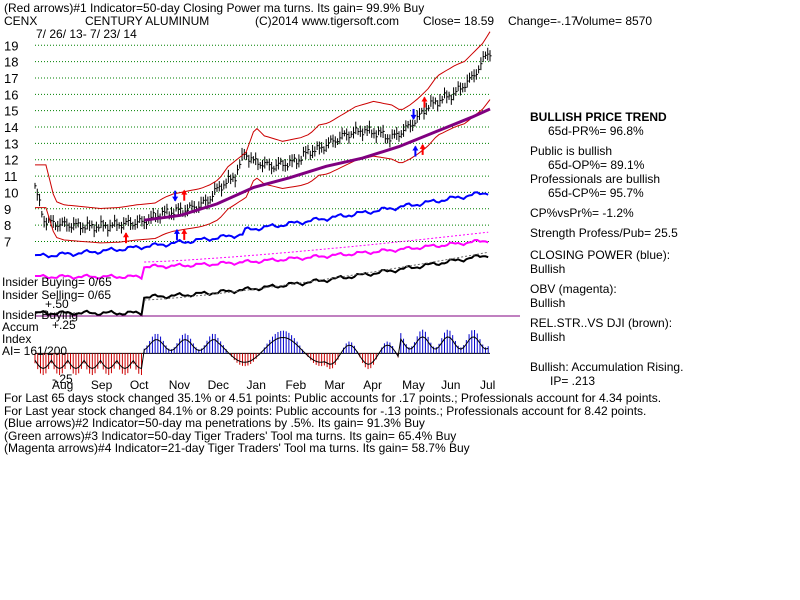 The width and height of the screenshot is (800, 600). I want to click on copyright: (C)2014 www.tigersoft.com, so click(327, 21).